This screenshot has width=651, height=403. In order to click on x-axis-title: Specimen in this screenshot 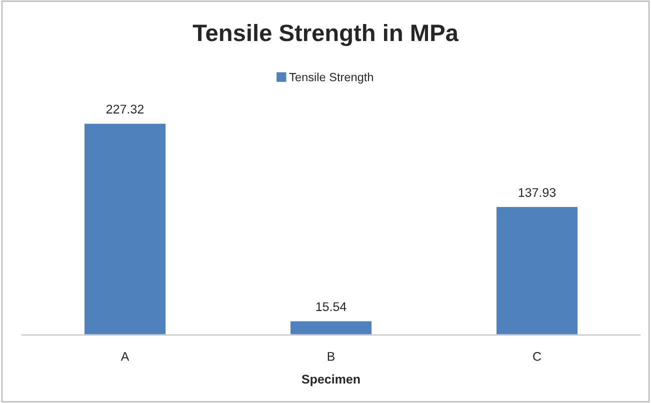, I will do `click(331, 380)`.